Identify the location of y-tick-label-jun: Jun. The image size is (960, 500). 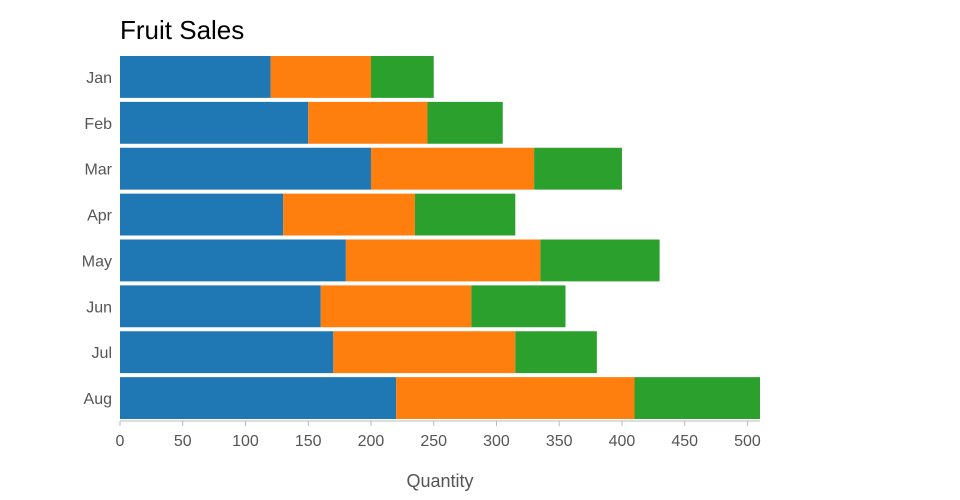
(99, 307).